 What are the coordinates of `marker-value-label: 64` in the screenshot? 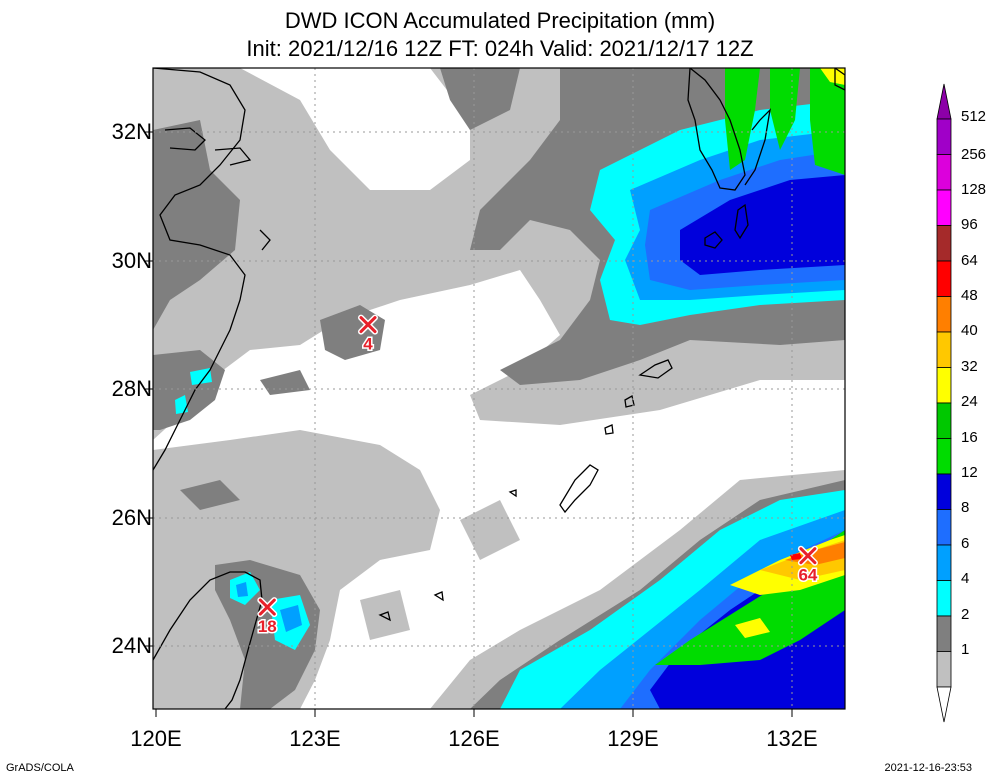 It's located at (807, 575).